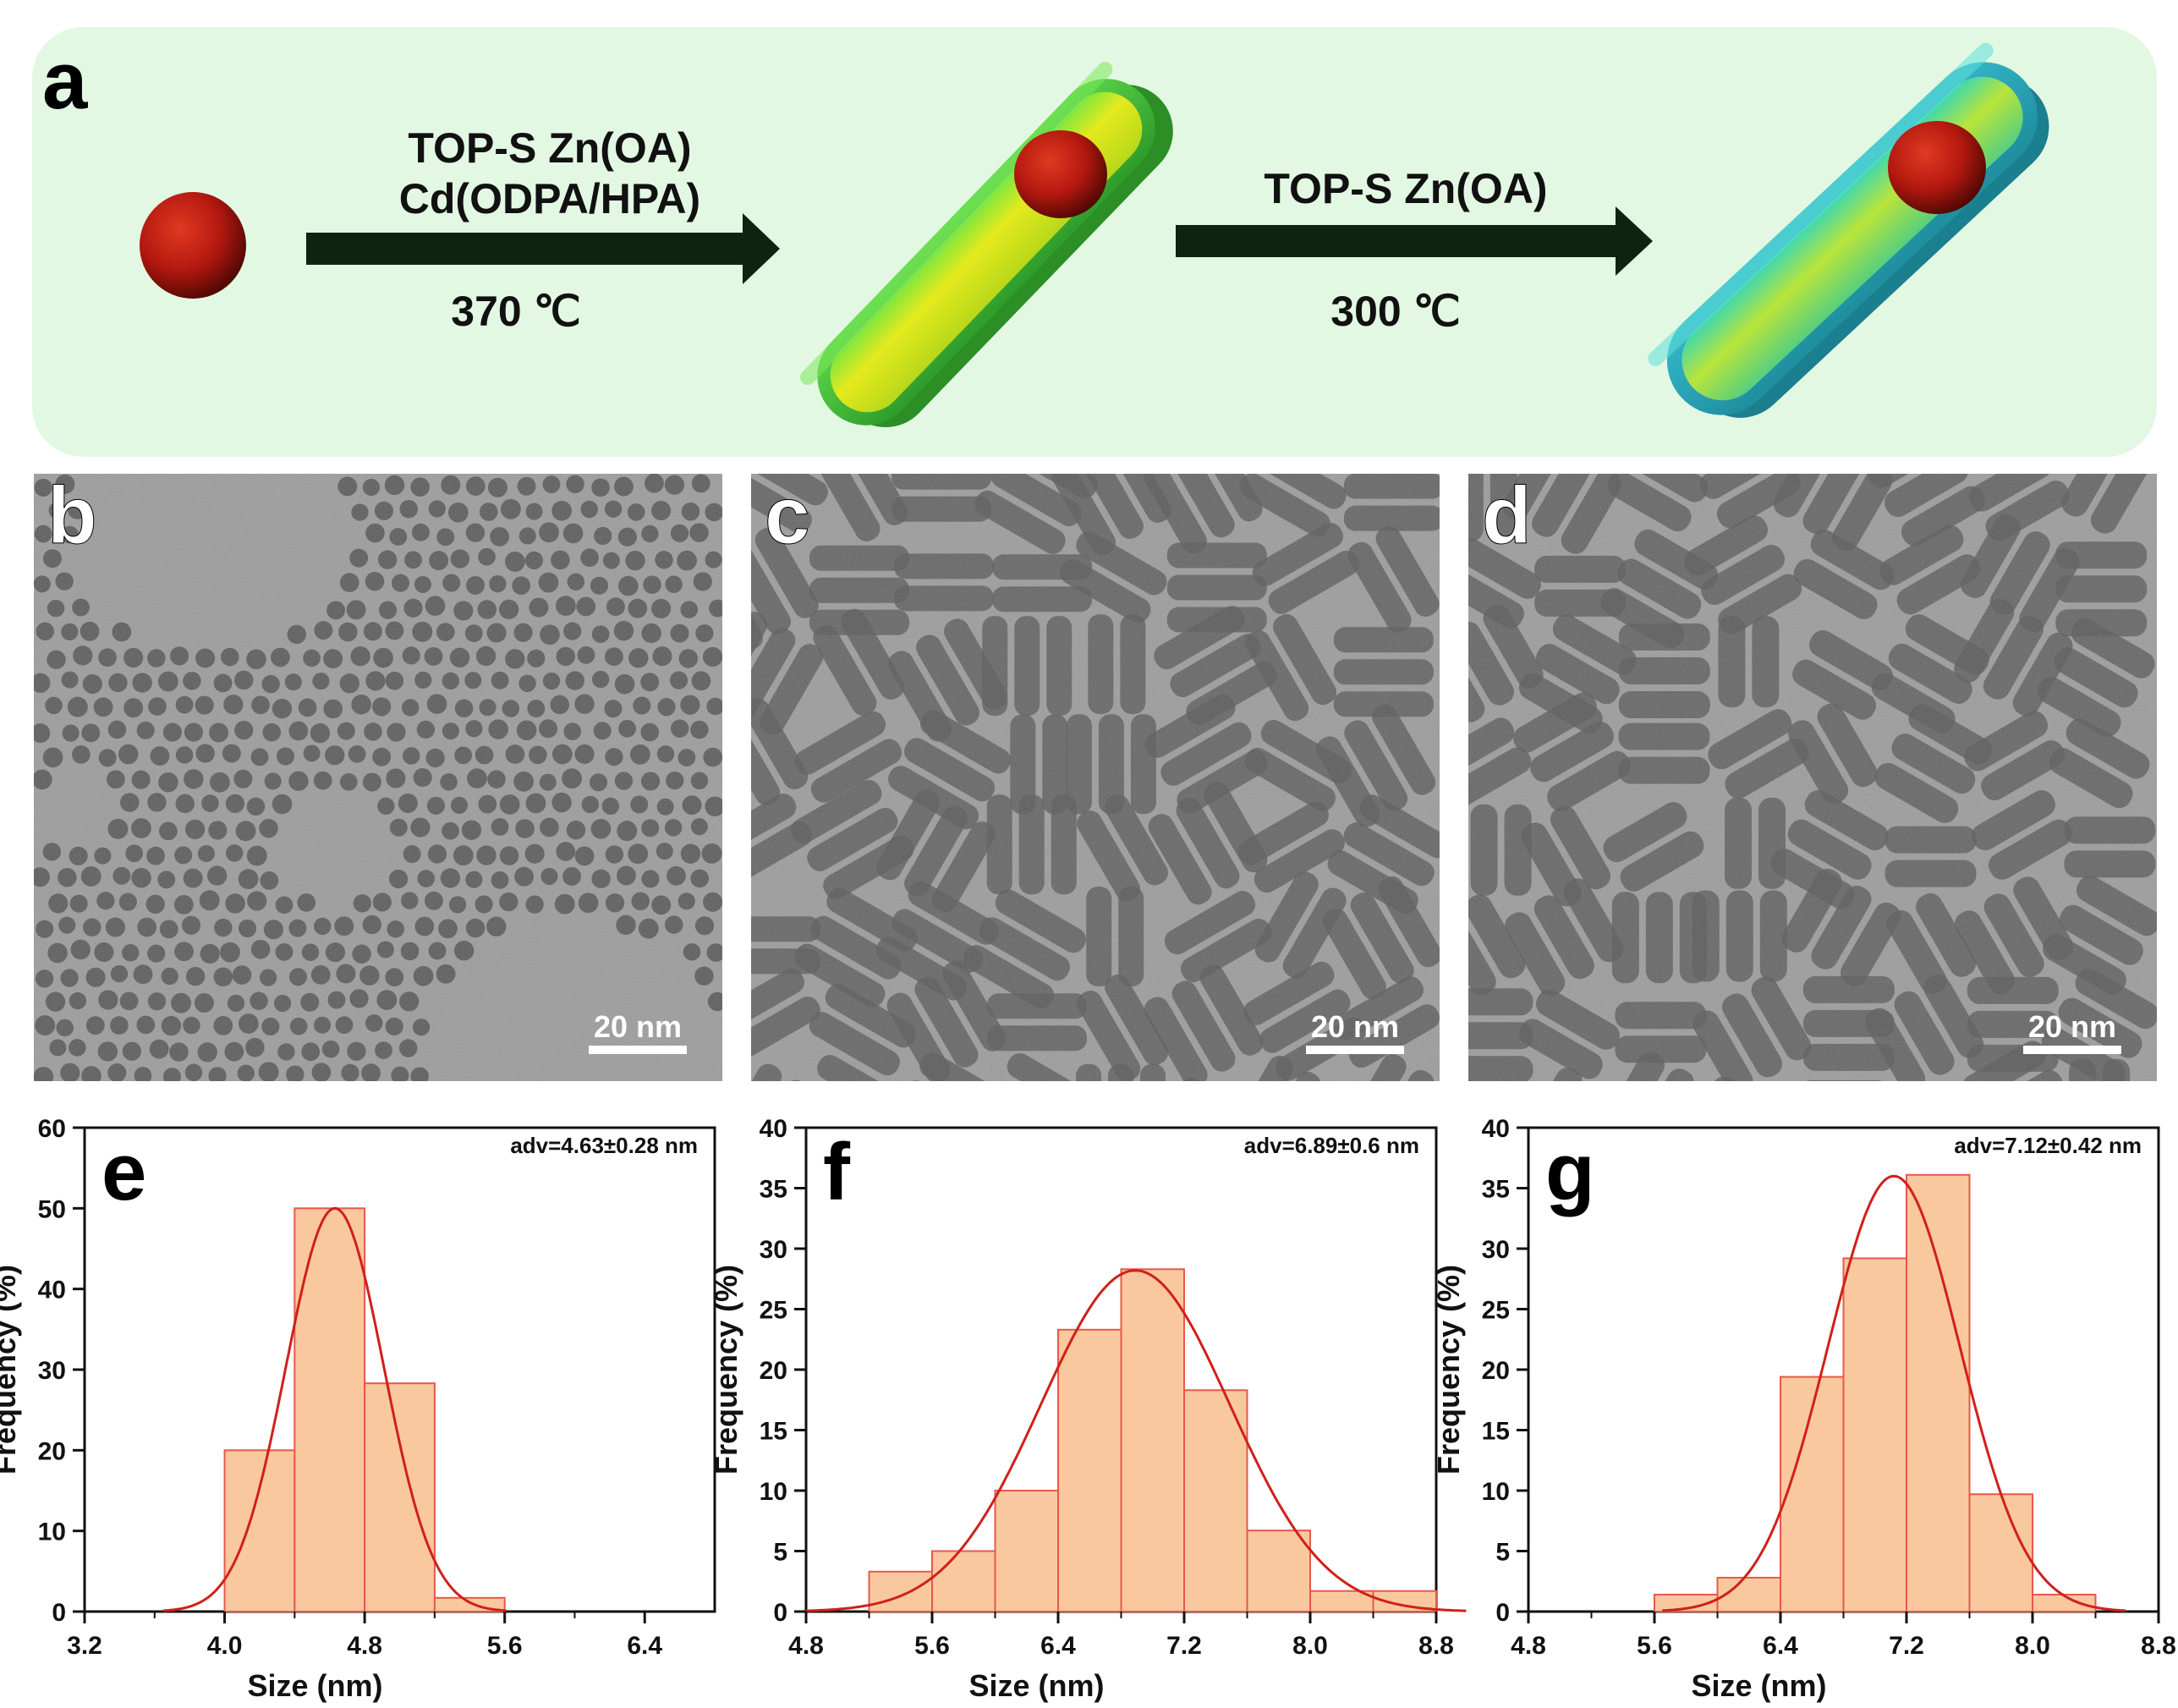 The width and height of the screenshot is (2178, 1708). Describe the element at coordinates (787, 515) in the screenshot. I see `tem-panel-letter: c` at that location.